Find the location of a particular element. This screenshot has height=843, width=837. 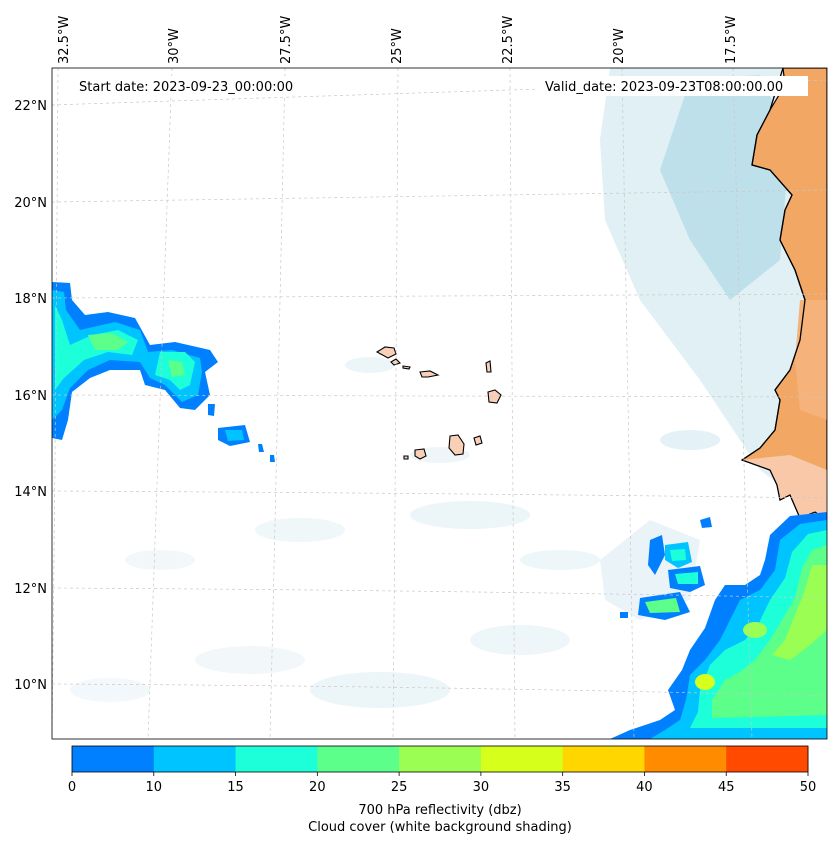

colorbar-frame is located at coordinates (440, 759).